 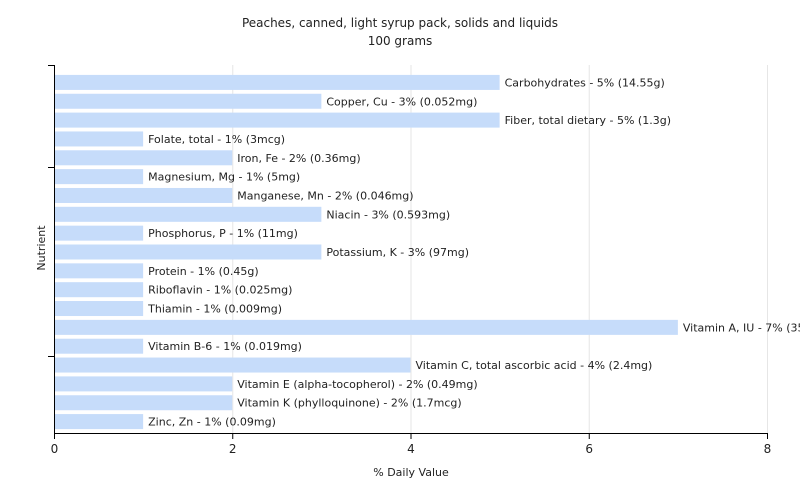 I want to click on bar-label: Fiber, total dietary - 5% (1.3g), so click(x=588, y=120).